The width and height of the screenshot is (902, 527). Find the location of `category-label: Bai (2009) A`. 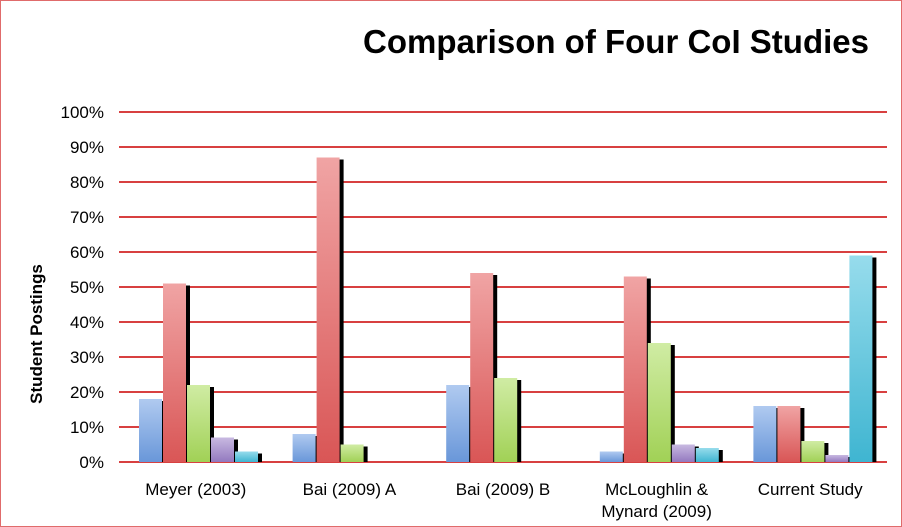

category-label: Bai (2009) A is located at coordinates (350, 489).